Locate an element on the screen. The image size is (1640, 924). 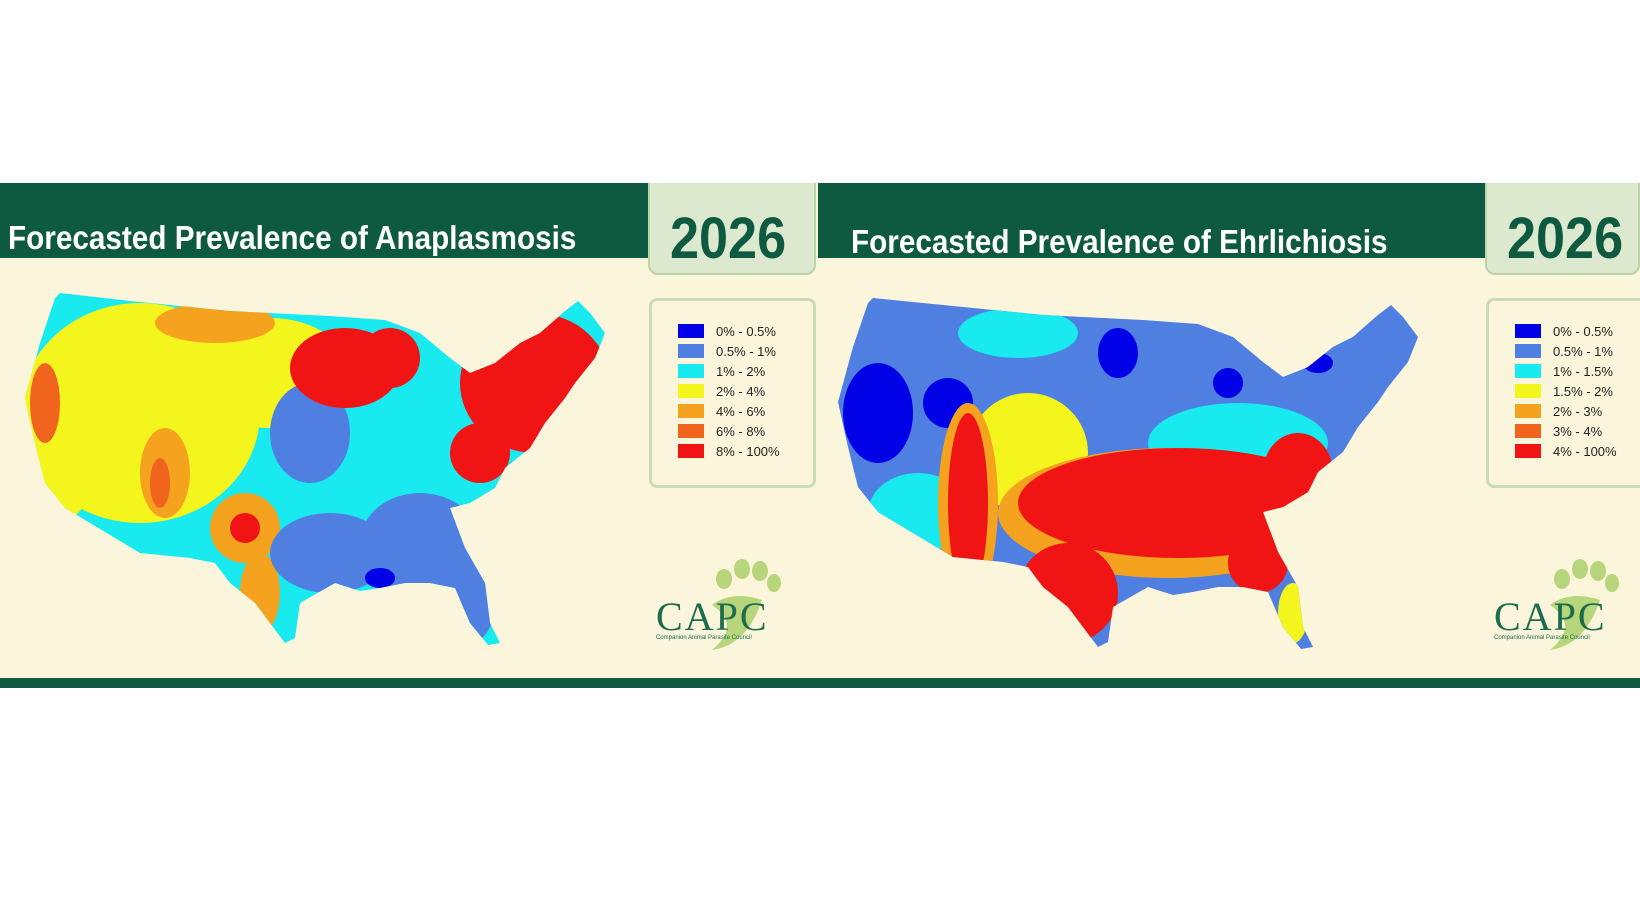
legend-item: 1% - 2% is located at coordinates (721, 371).